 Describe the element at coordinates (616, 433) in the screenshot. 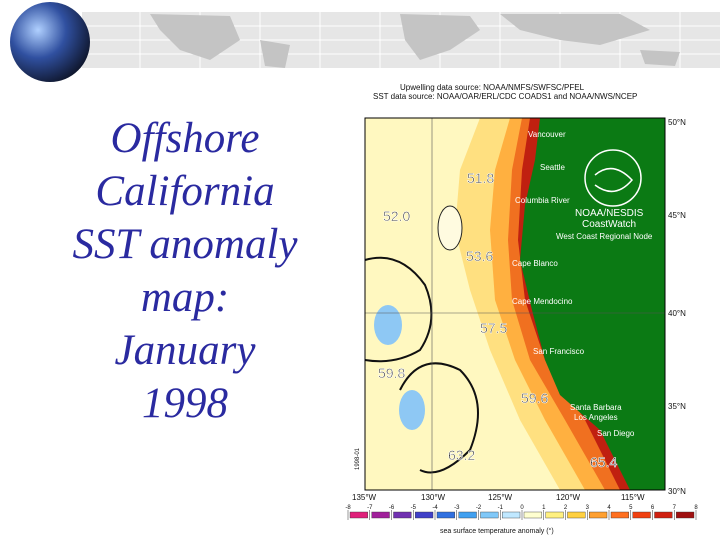

I see `place-label: San Diego` at that location.